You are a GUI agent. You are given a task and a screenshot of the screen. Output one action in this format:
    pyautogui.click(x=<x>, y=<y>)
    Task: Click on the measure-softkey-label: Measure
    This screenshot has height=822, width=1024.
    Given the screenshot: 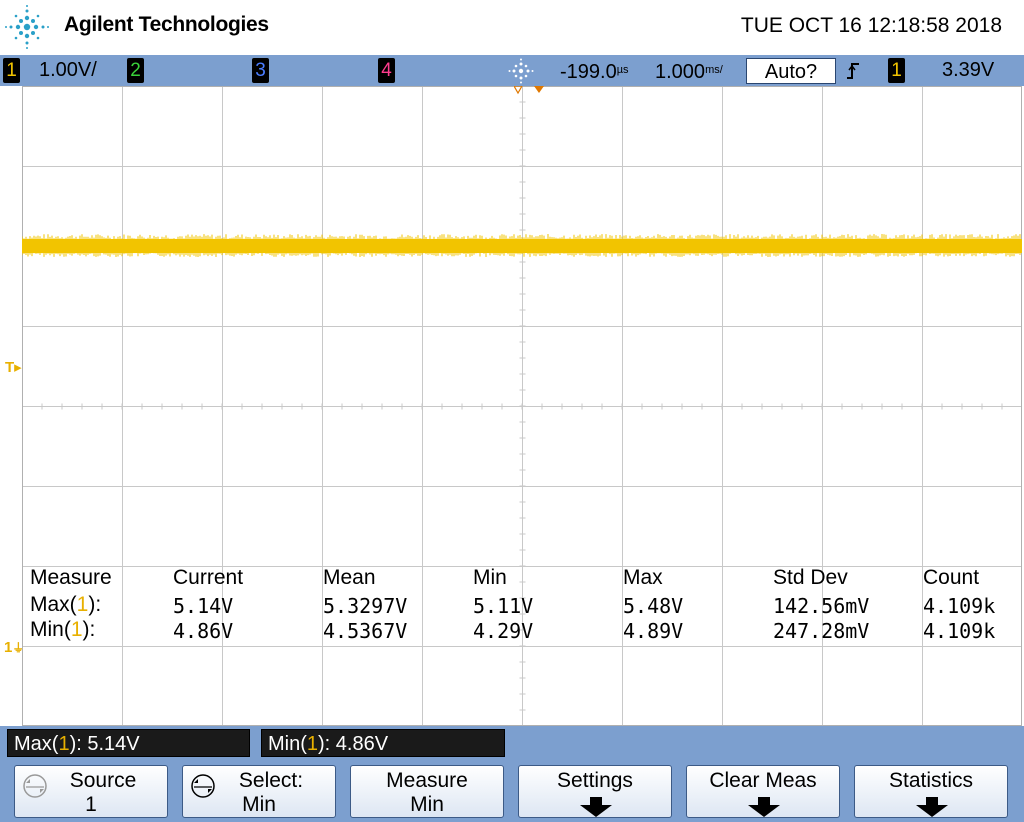 What is the action you would take?
    pyautogui.click(x=427, y=780)
    